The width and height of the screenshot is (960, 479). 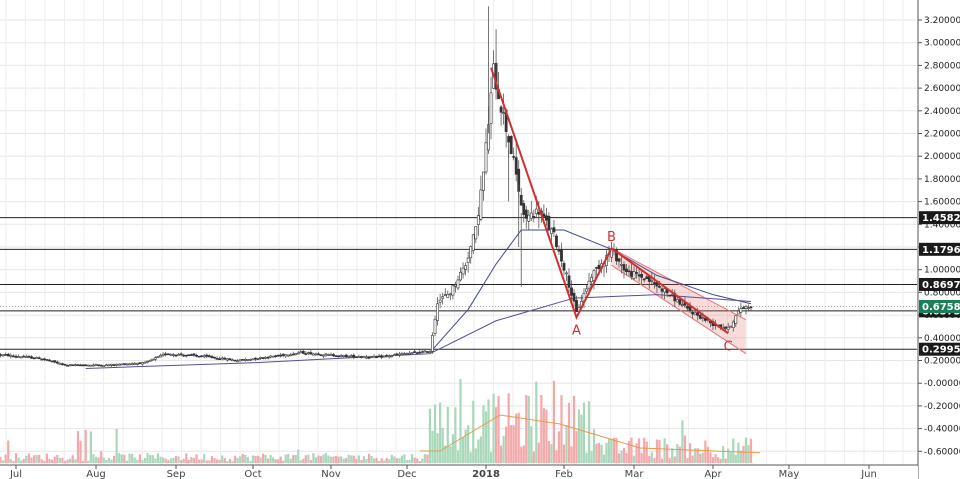 What do you see at coordinates (406, 474) in the screenshot?
I see `x-tick-label: Dec` at bounding box center [406, 474].